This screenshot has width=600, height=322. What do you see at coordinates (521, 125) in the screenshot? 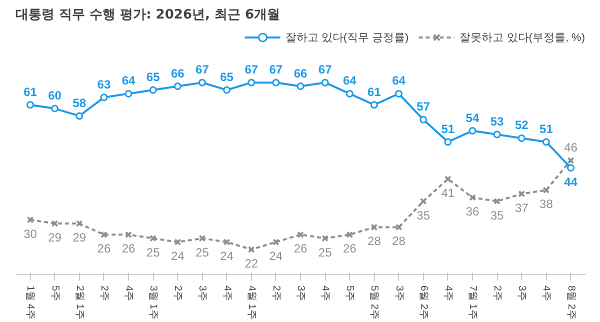
I see `data-label: 52` at bounding box center [521, 125].